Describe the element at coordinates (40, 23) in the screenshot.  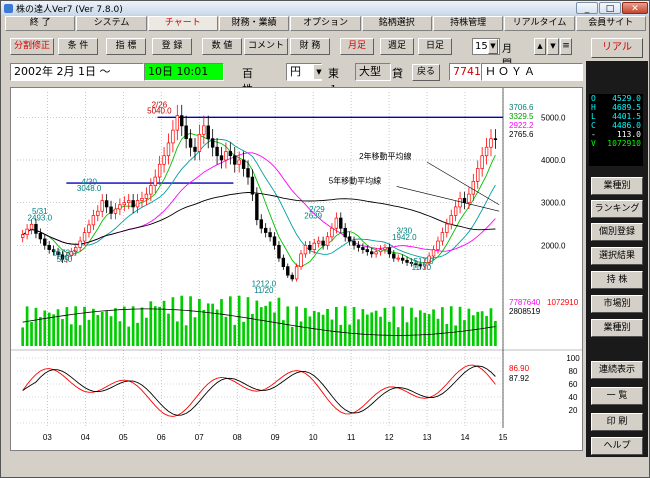
I see `menu-item-0: 終 了` at that location.